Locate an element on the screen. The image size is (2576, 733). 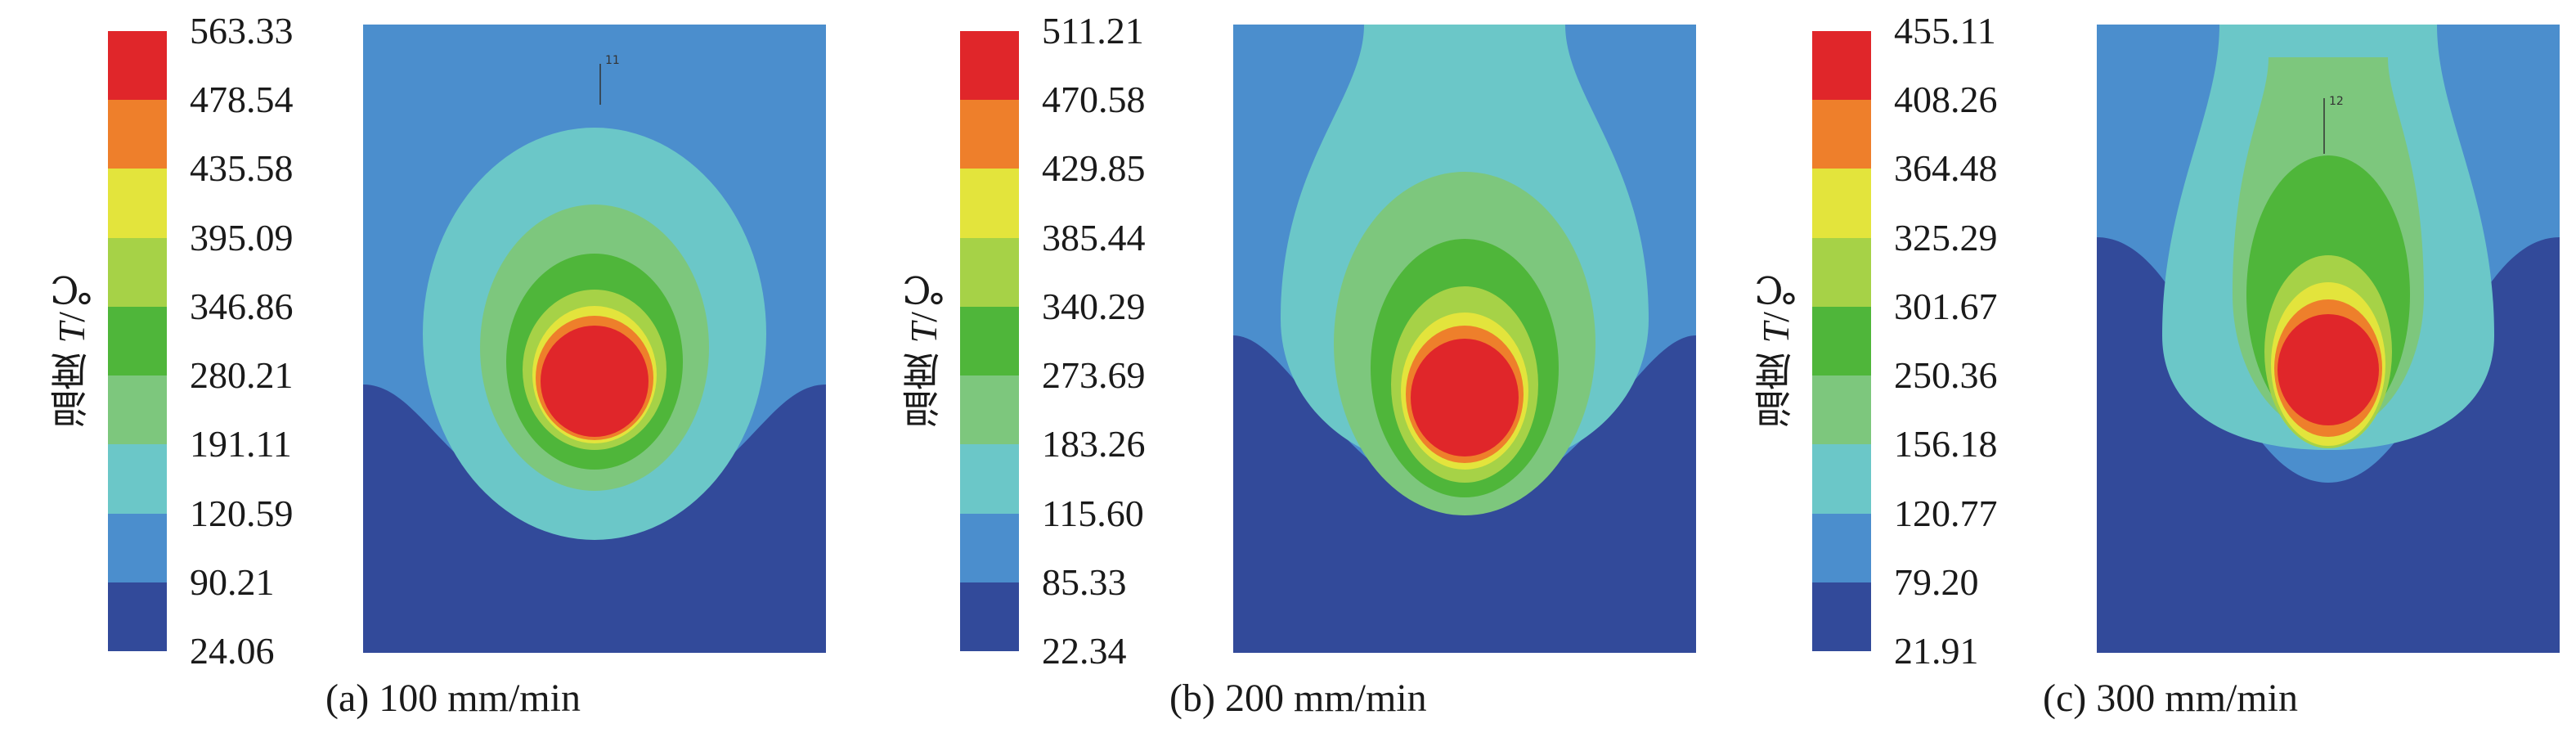
colorbar-tick-label: 79.20 is located at coordinates (1937, 581).